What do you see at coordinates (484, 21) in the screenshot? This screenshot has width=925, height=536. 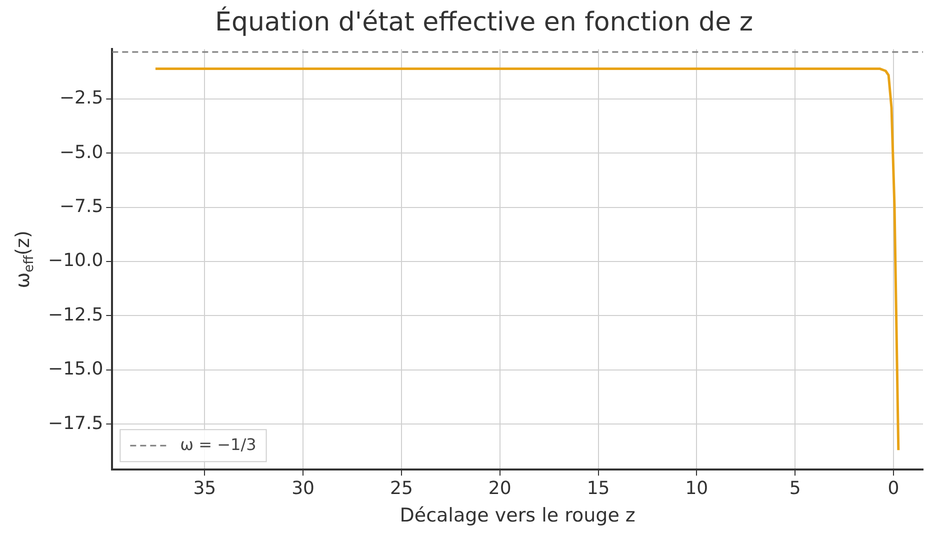 I see `chart-title: Équation d'état effective en fonction de z` at bounding box center [484, 21].